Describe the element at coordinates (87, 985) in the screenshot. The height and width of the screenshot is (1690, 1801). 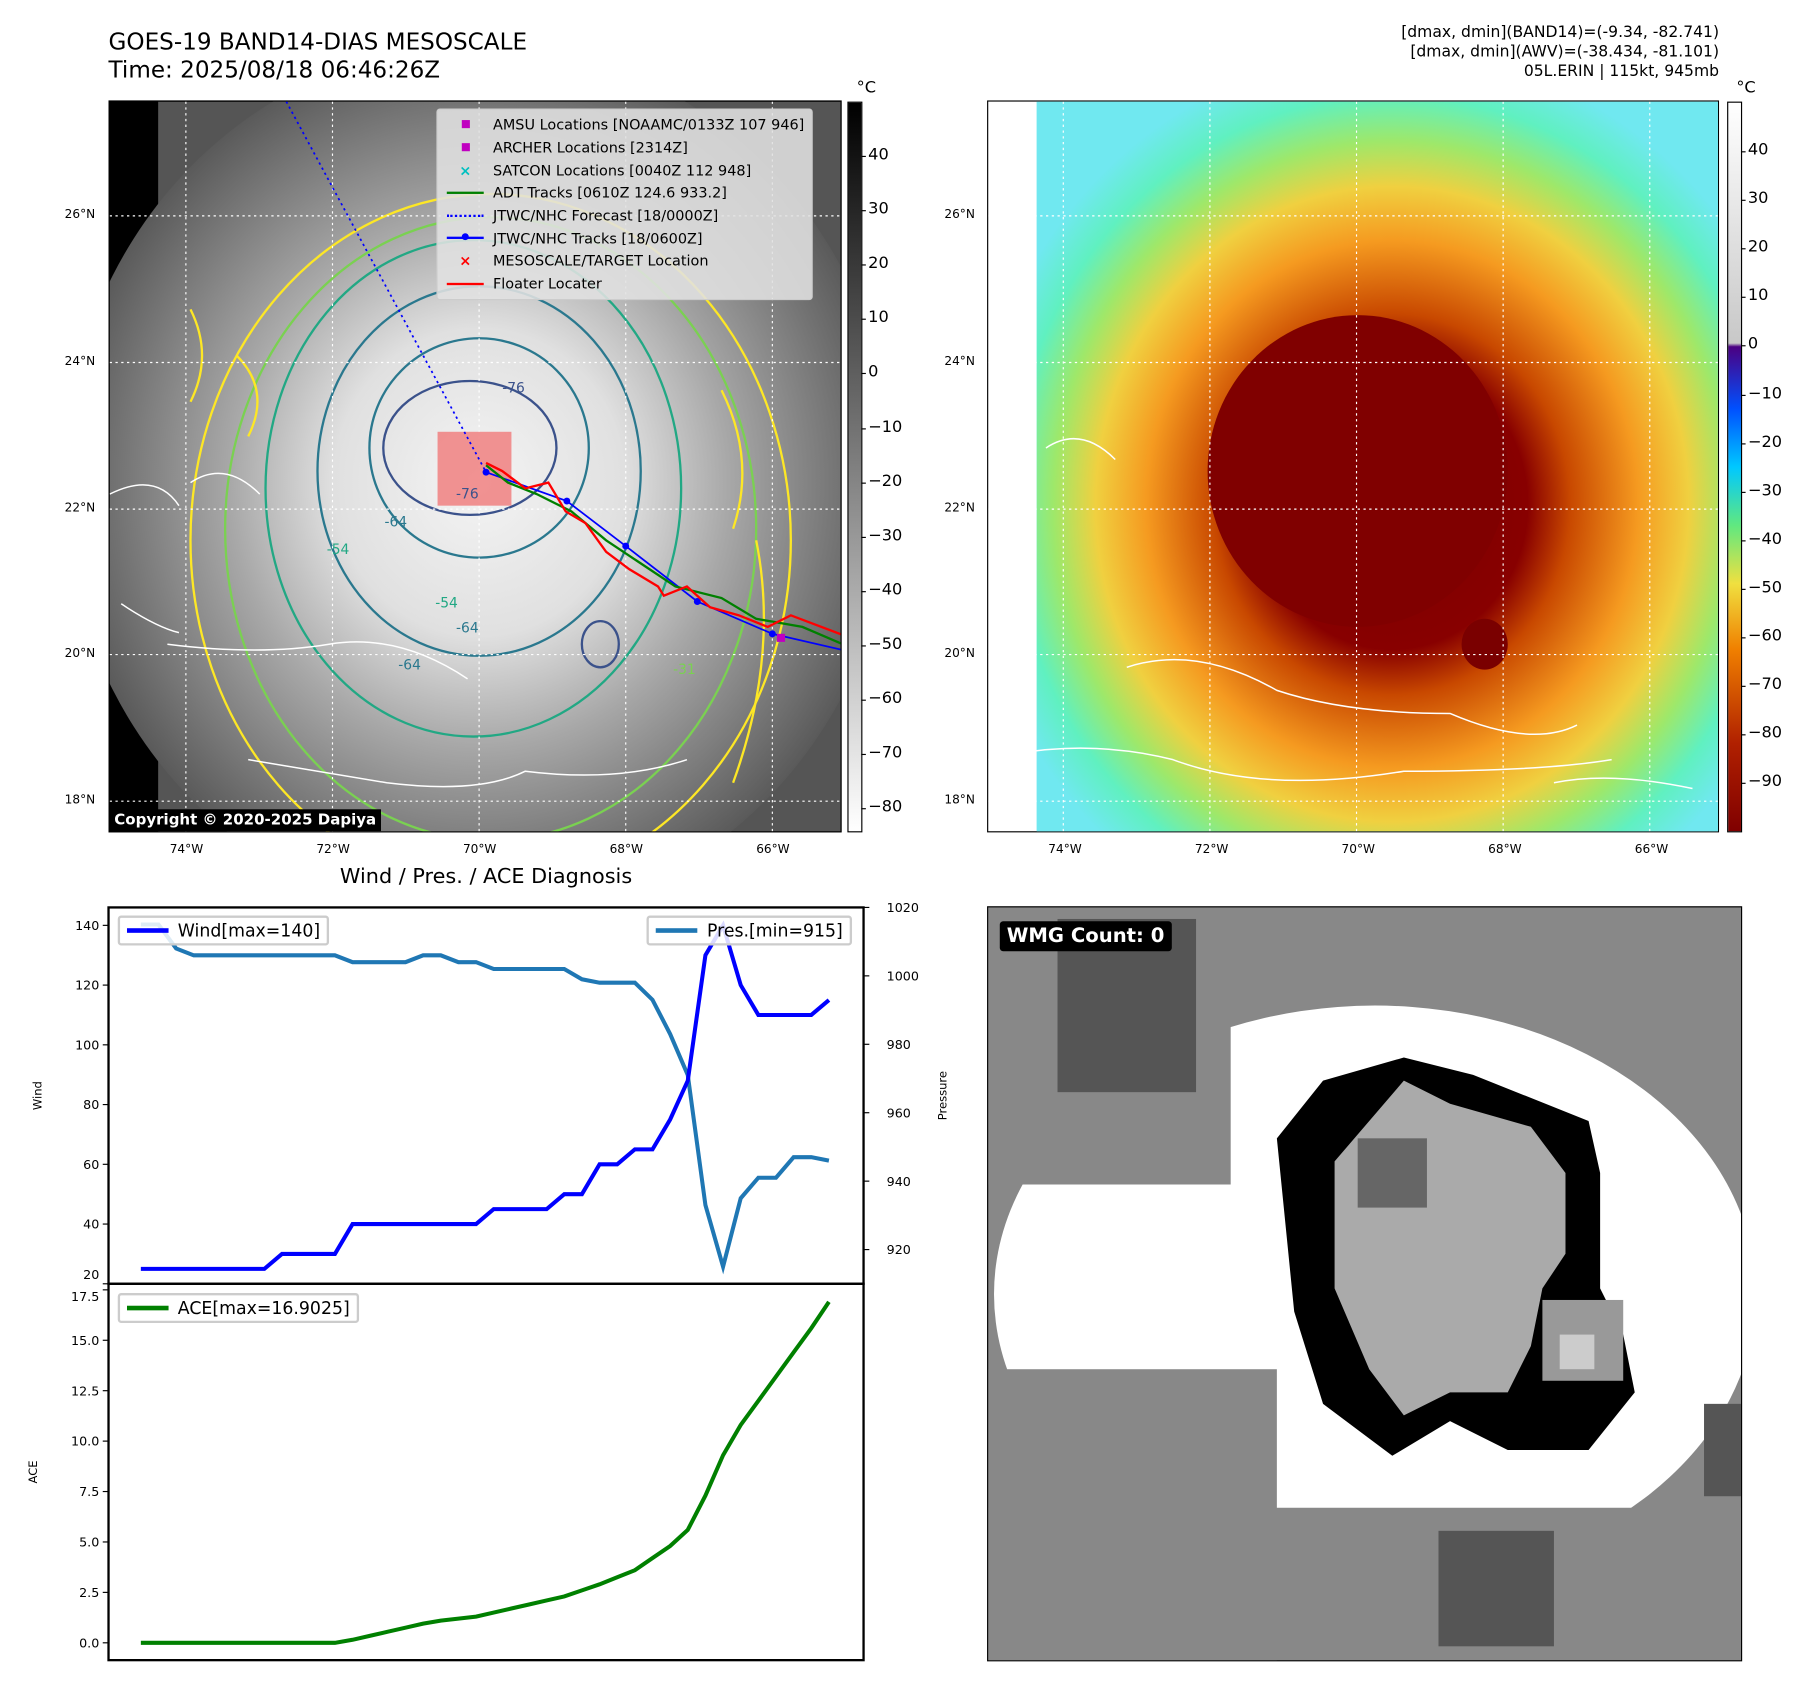
I see `wind-tick-label: 120` at that location.